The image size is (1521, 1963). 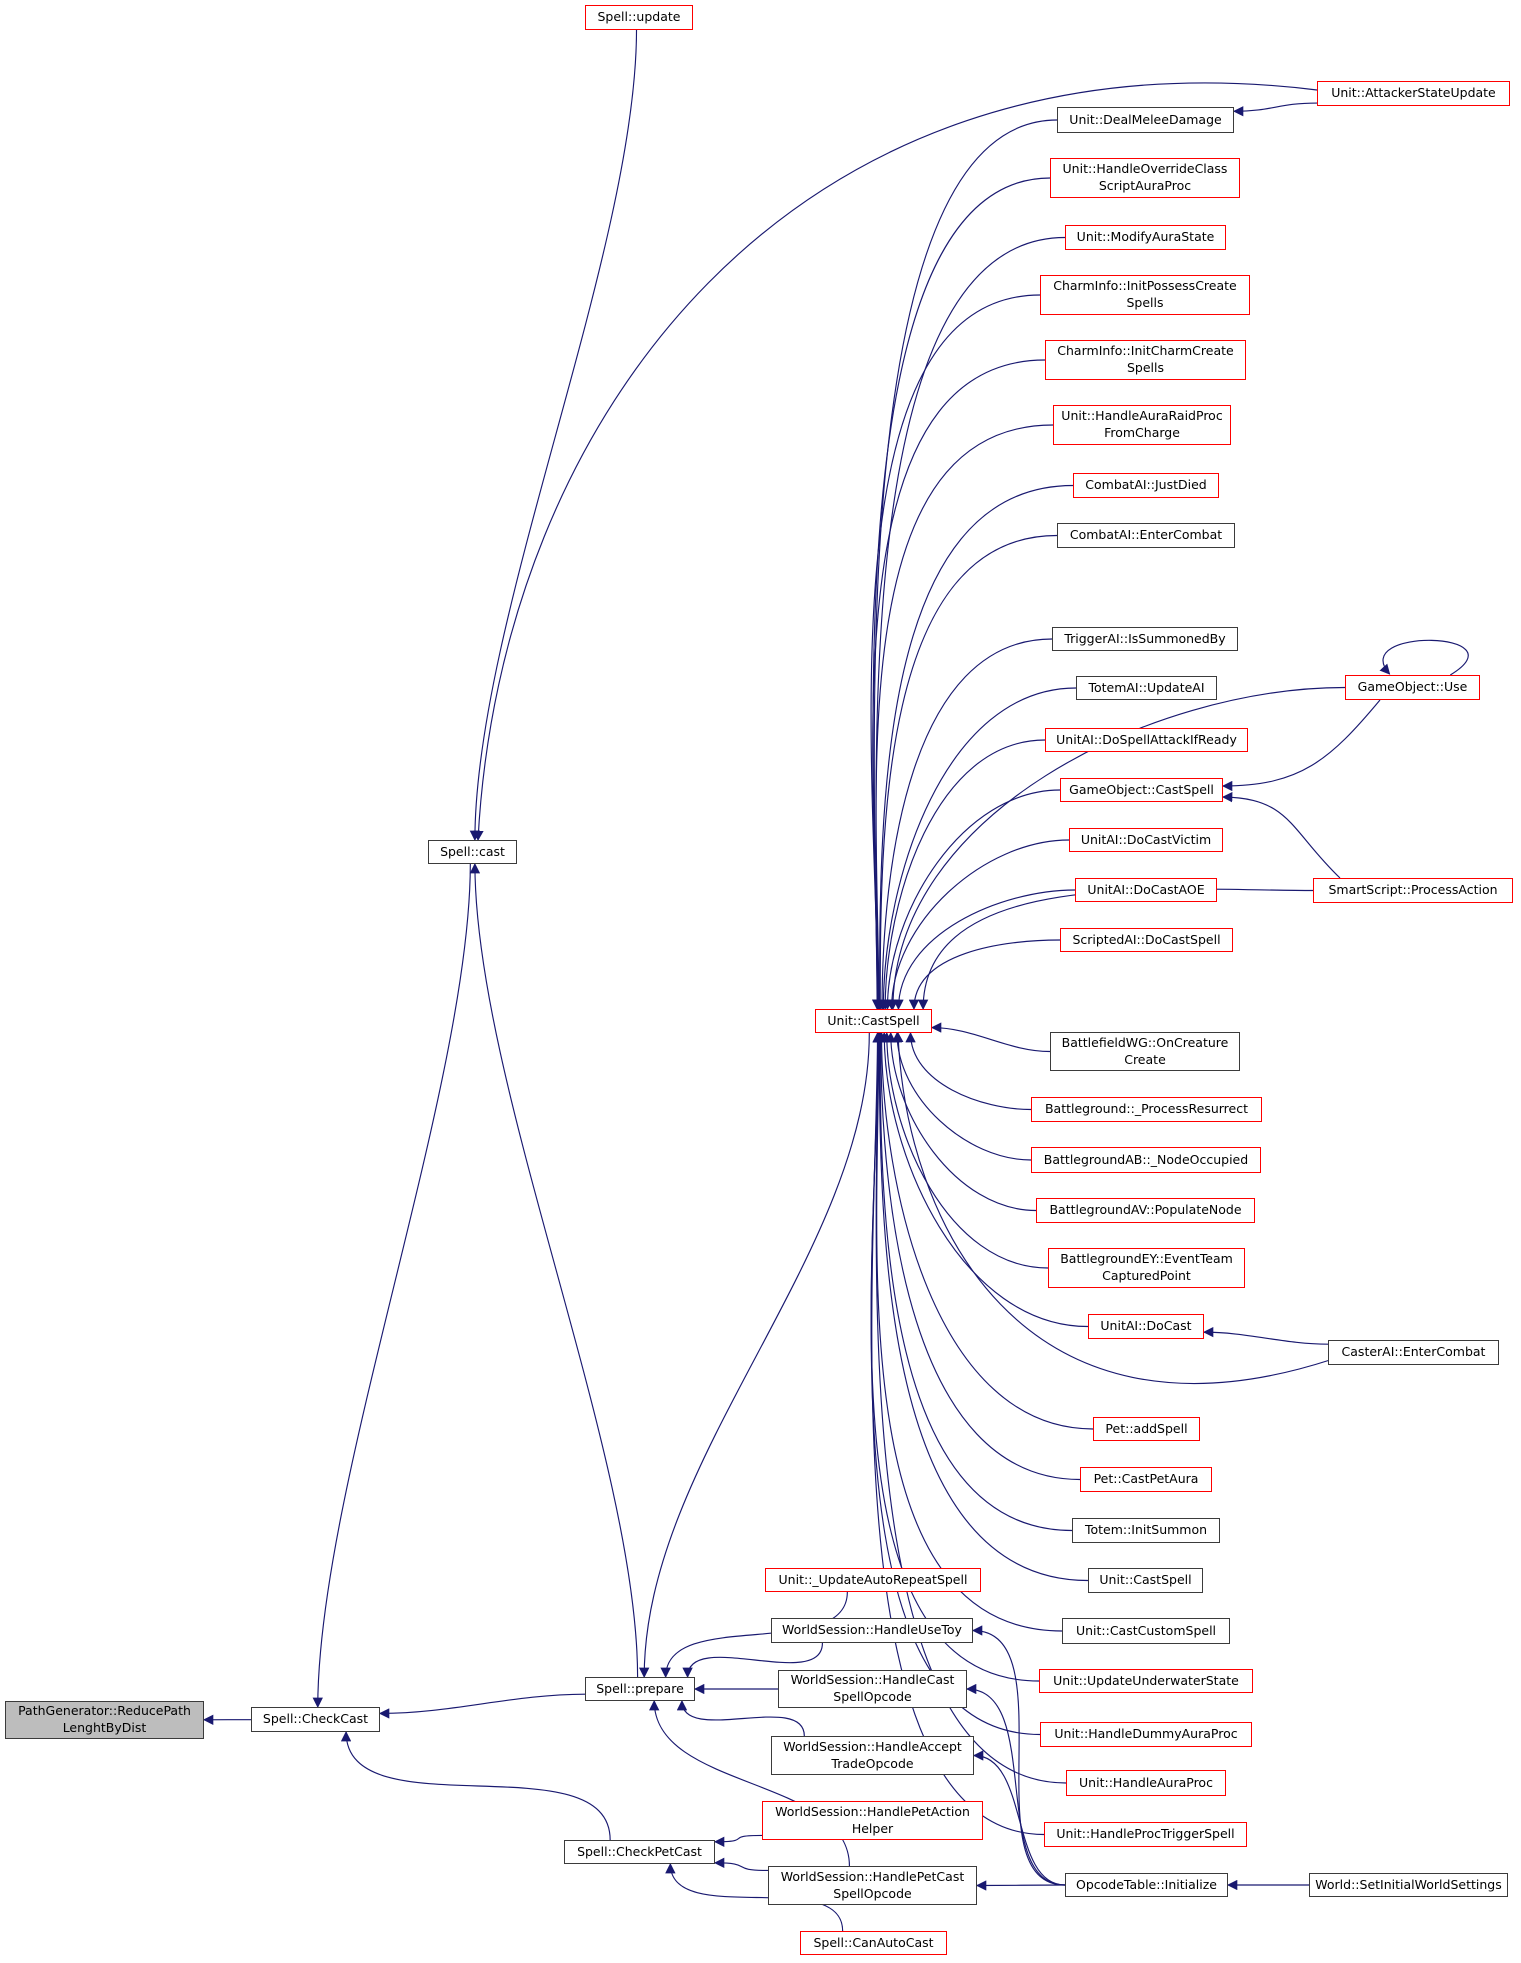 I want to click on node-label: Unit::HandleProcTriggerSpell, so click(x=1145, y=1834).